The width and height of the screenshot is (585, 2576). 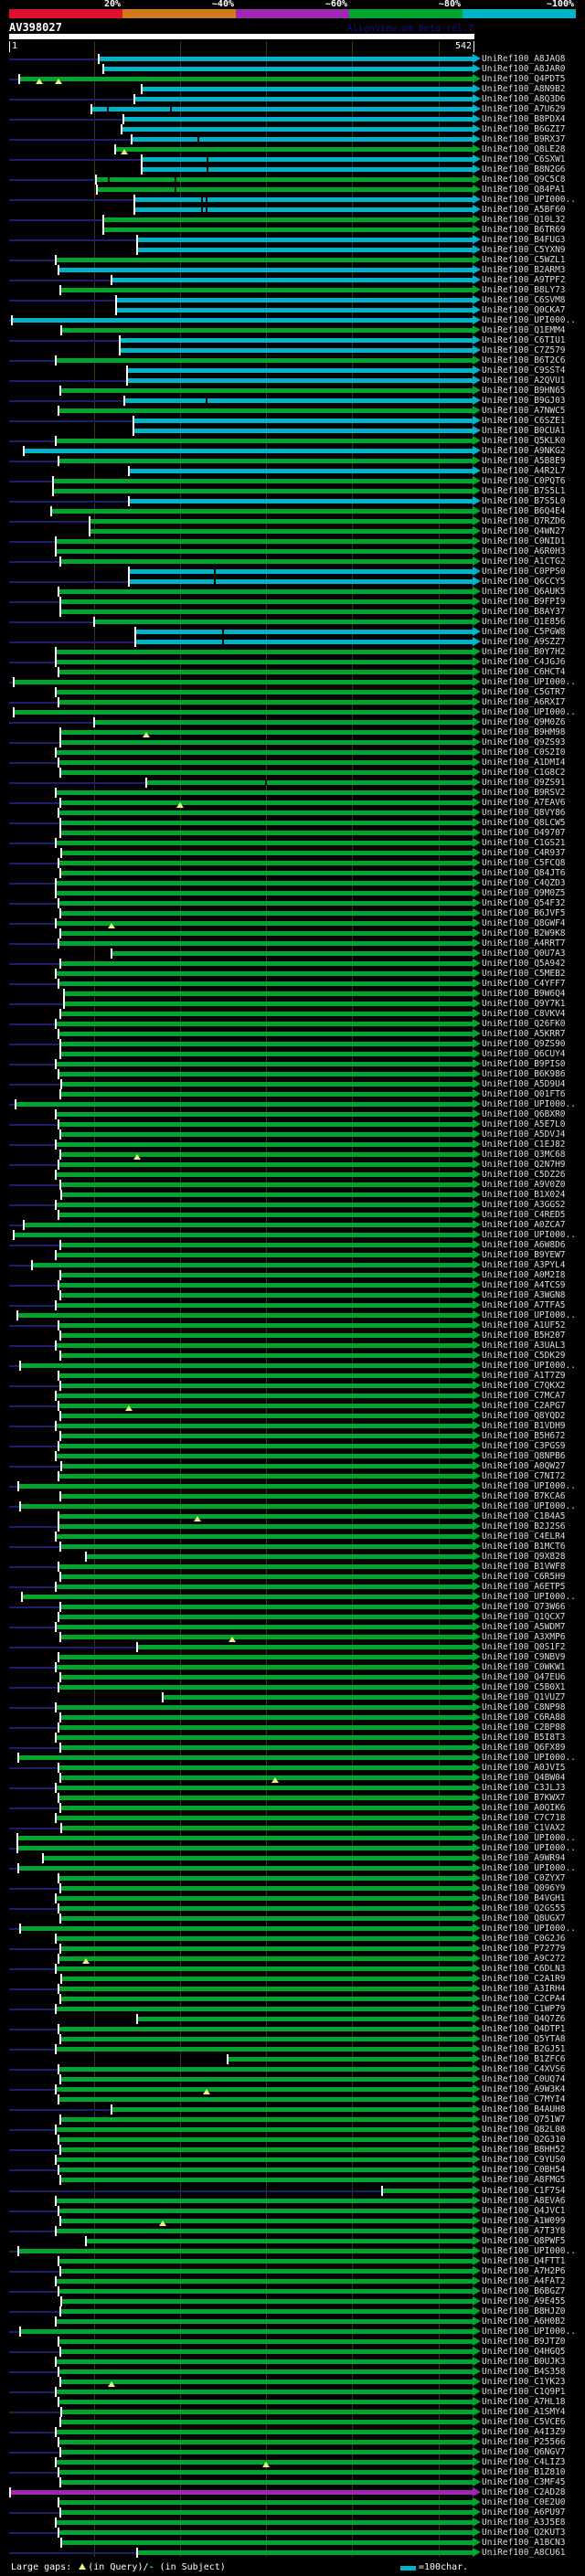 I want to click on hit-label: UniRef100_A8JAR0, so click(x=524, y=68).